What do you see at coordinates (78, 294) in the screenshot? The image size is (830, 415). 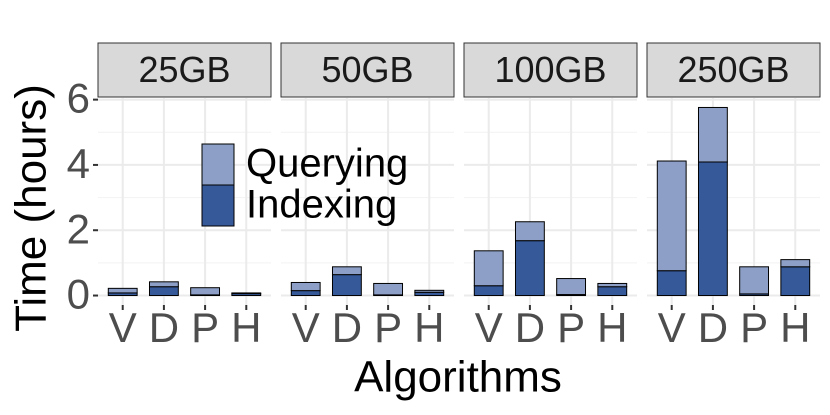 I see `y-tick-label: 0` at bounding box center [78, 294].